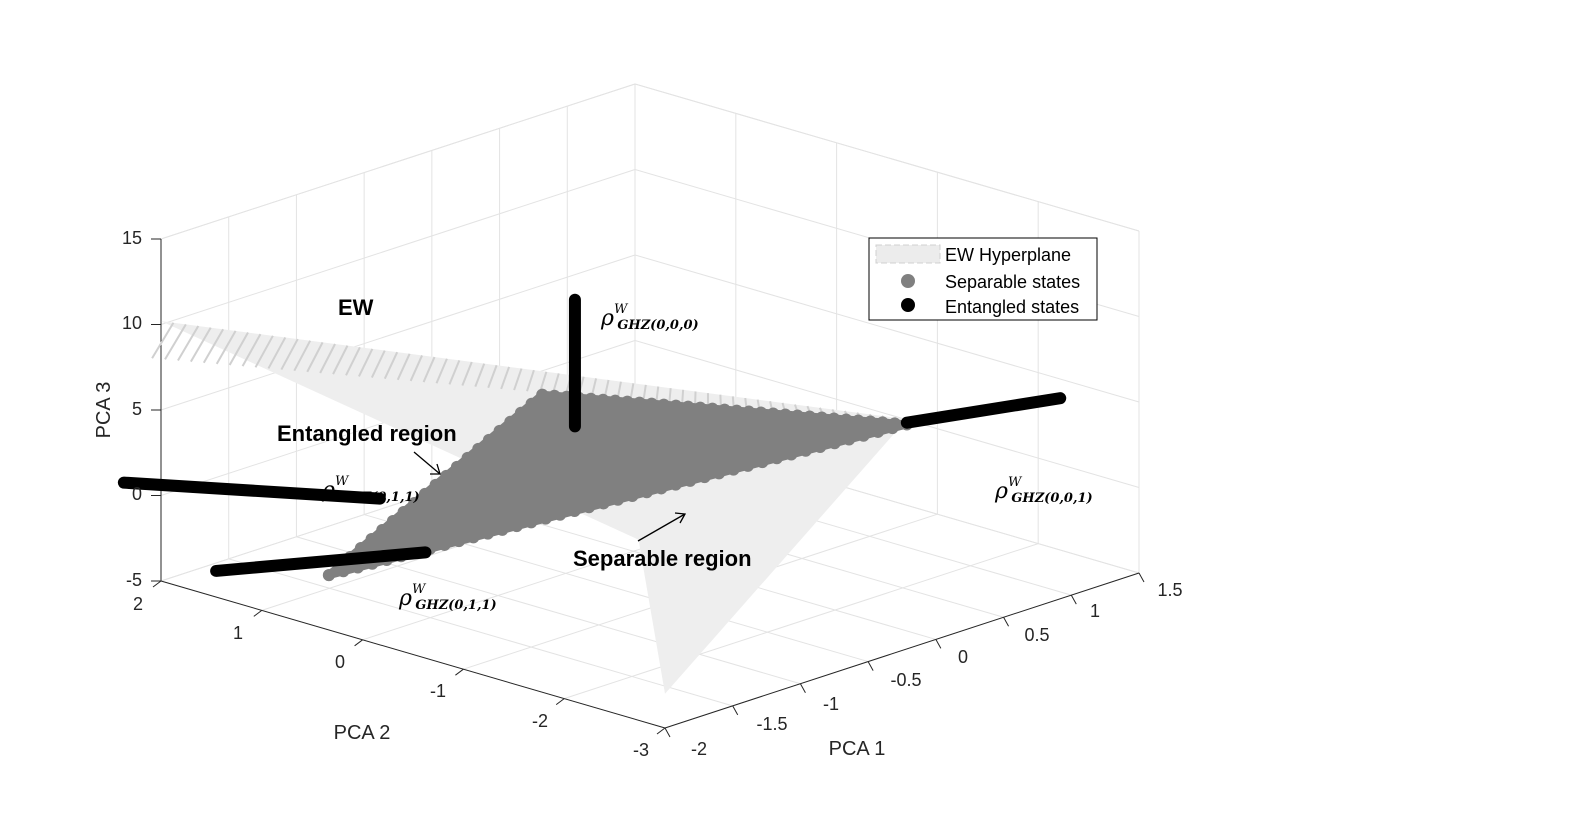 The height and width of the screenshot is (820, 1578). I want to click on legend-separable-marker, so click(908, 281).